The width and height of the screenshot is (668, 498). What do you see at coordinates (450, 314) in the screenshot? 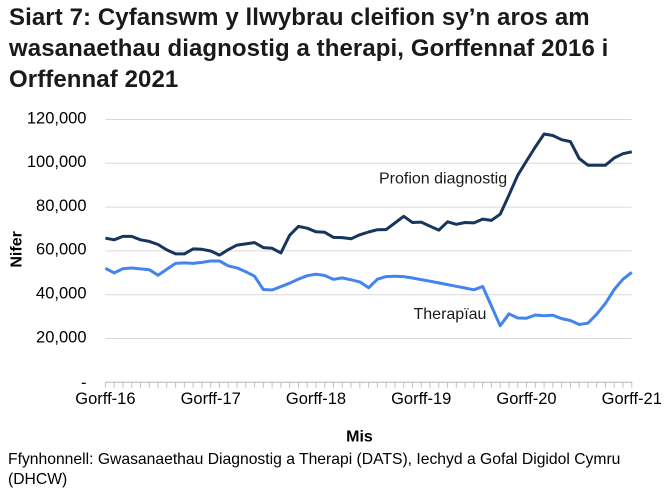
I see `svg-text: Therapïau` at bounding box center [450, 314].